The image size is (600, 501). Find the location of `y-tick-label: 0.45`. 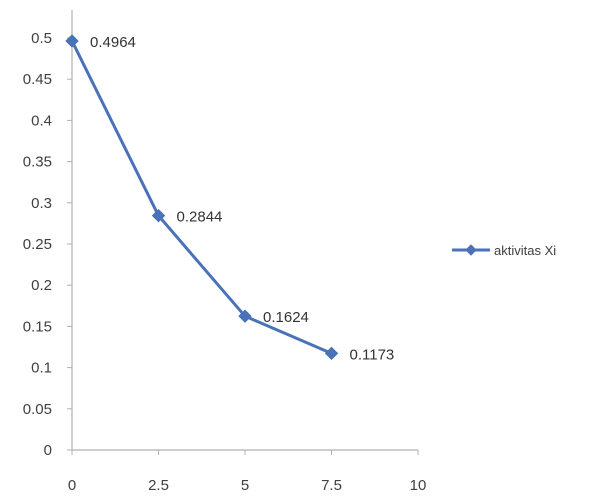

y-tick-label: 0.45 is located at coordinates (37, 79).